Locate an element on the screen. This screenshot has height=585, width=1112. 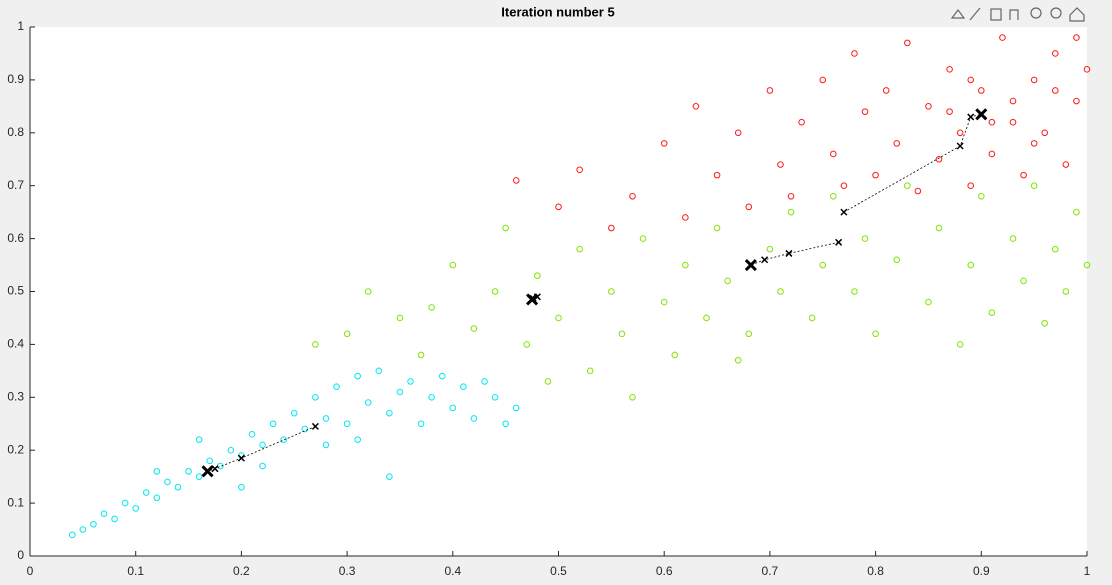
brush-icon is located at coordinates (975, 14).